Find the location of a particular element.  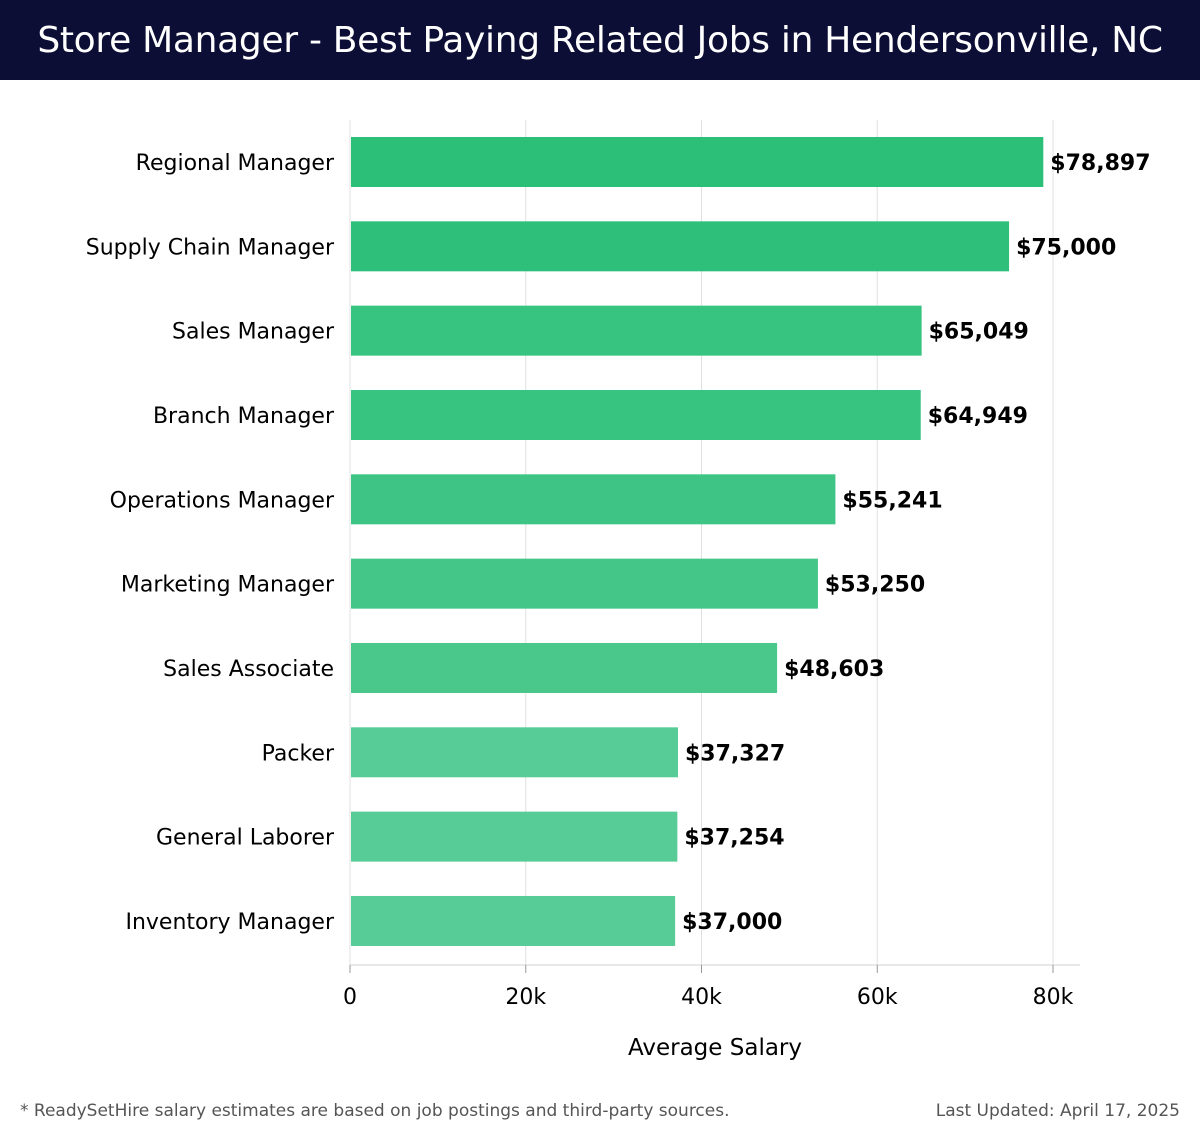

category-label: Inventory Manager is located at coordinates (229, 922).